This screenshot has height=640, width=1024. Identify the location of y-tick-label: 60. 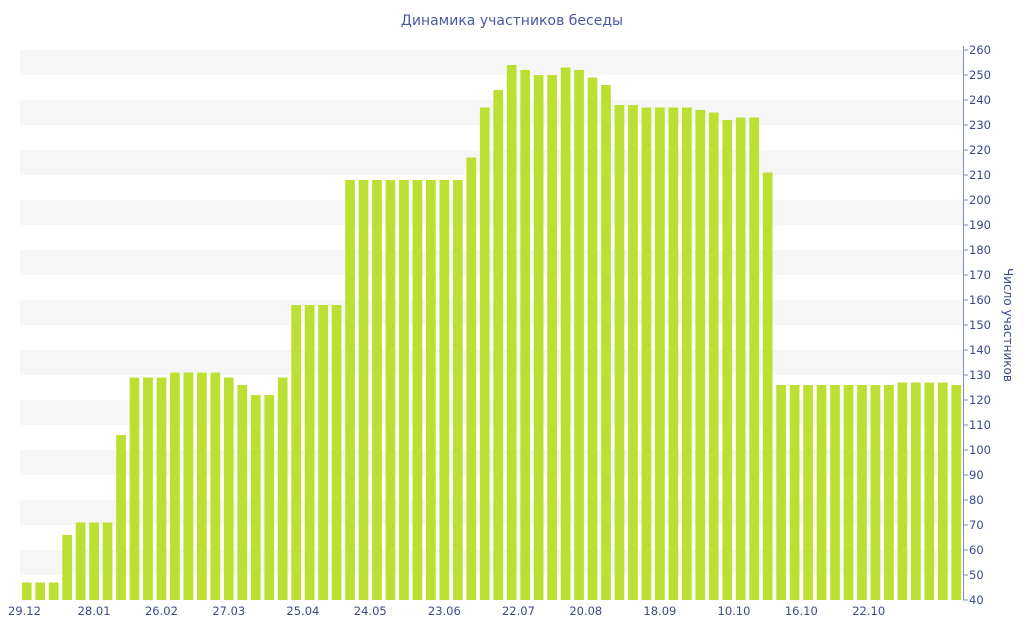
(976, 550).